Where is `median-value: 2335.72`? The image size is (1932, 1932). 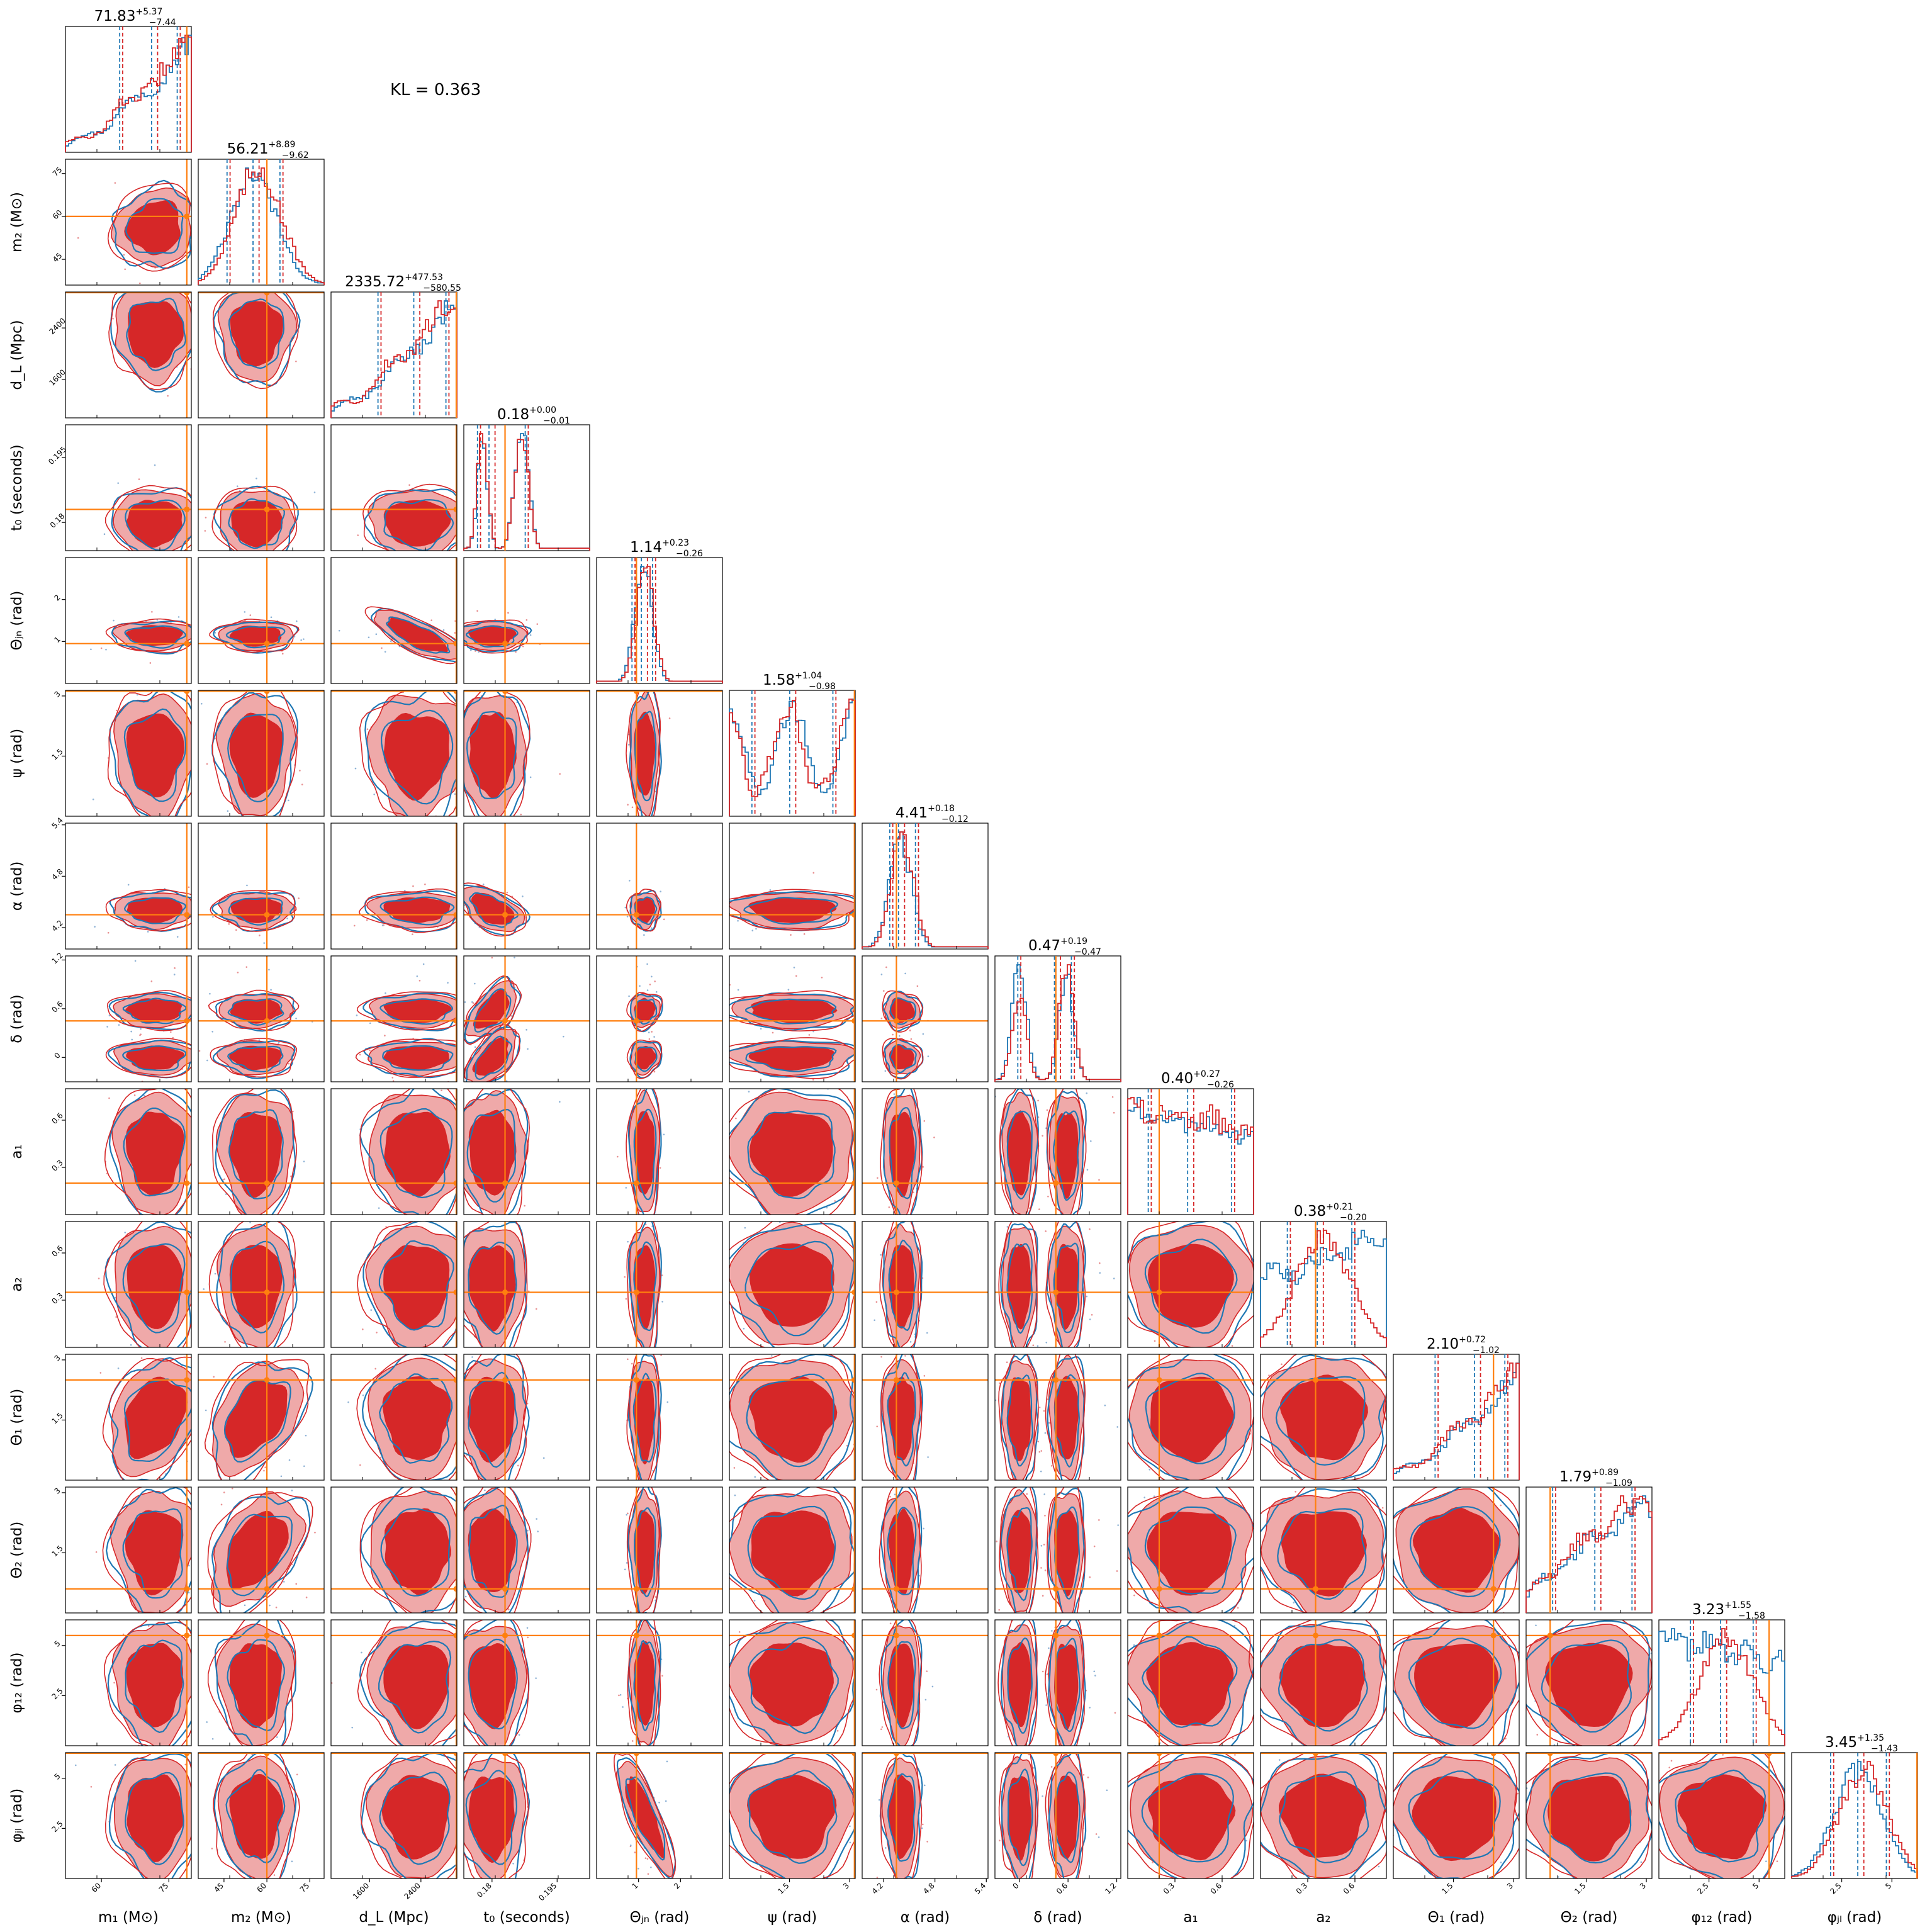 median-value: 2335.72 is located at coordinates (375, 282).